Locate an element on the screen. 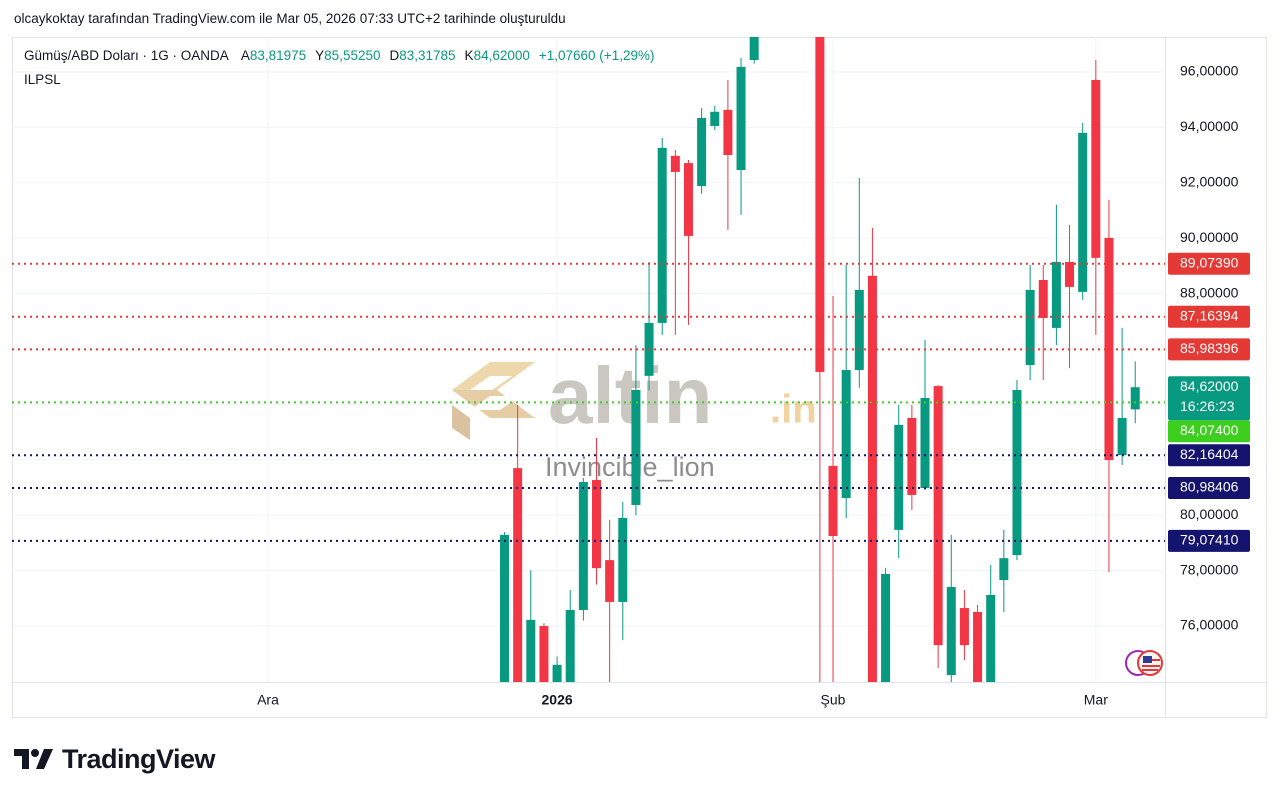  watermark-brand: altin is located at coordinates (630, 395).